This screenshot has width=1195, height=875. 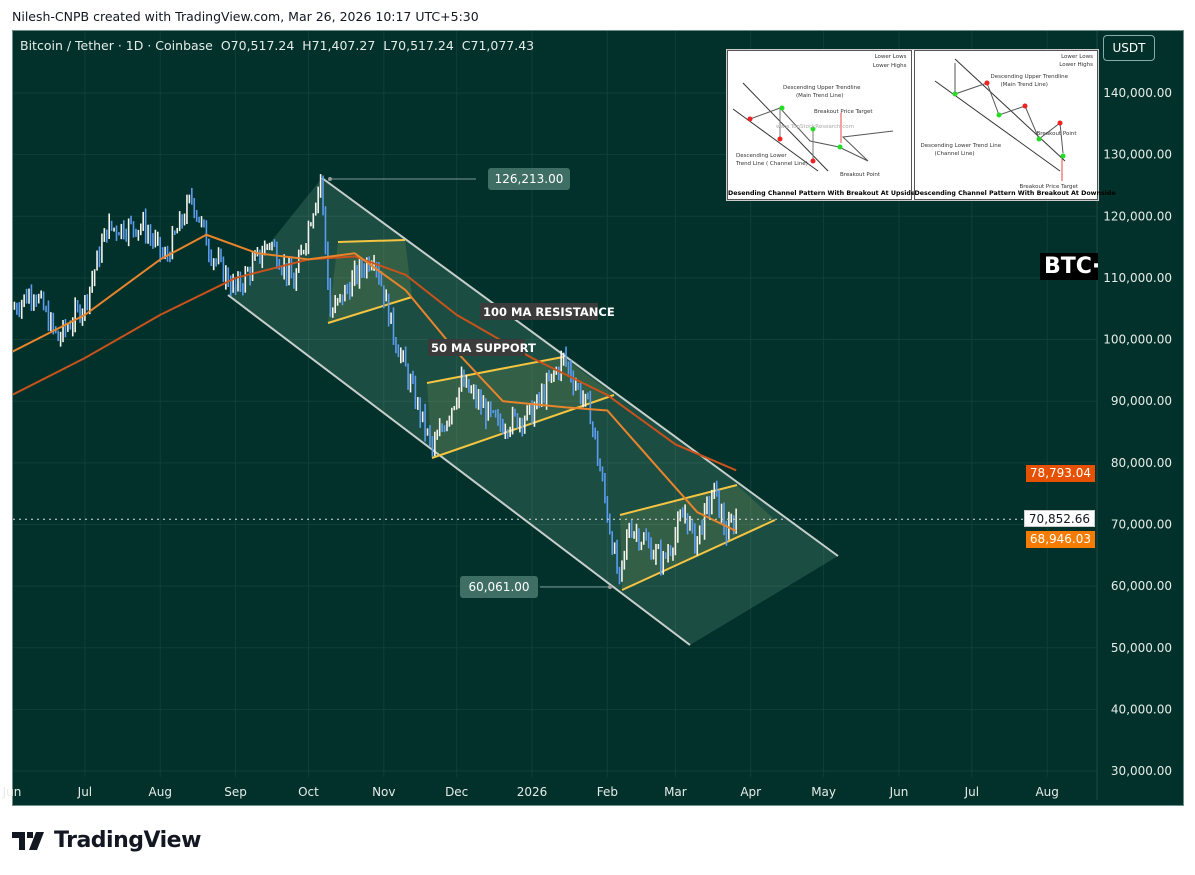 What do you see at coordinates (418, 45) in the screenshot?
I see `ohlc-low: L70,517.24` at bounding box center [418, 45].